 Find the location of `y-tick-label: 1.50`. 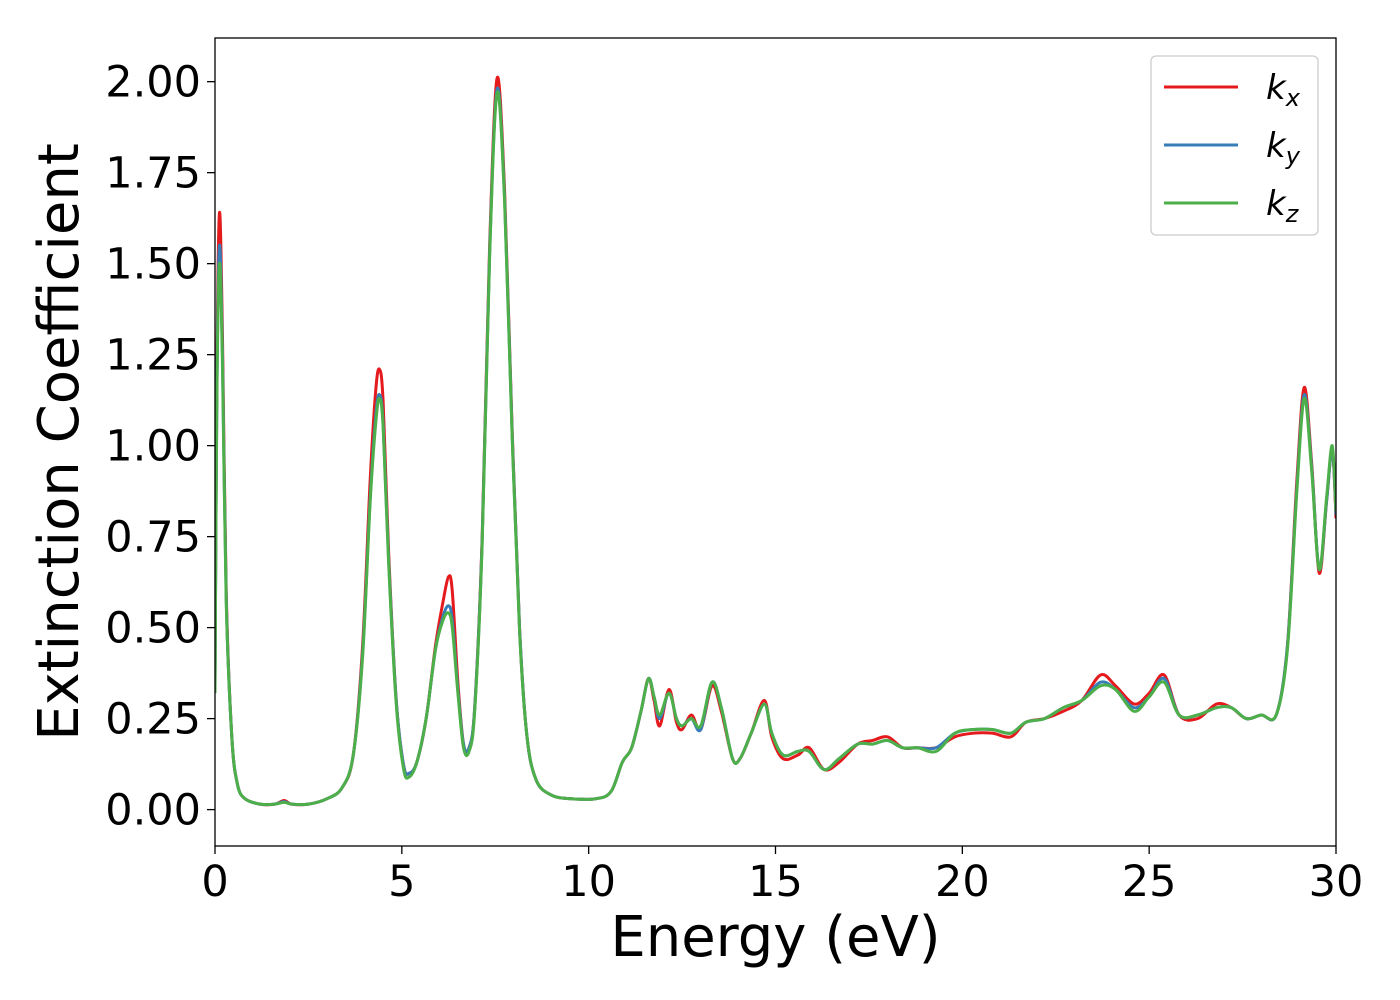

y-tick-label: 1.50 is located at coordinates (153, 265).